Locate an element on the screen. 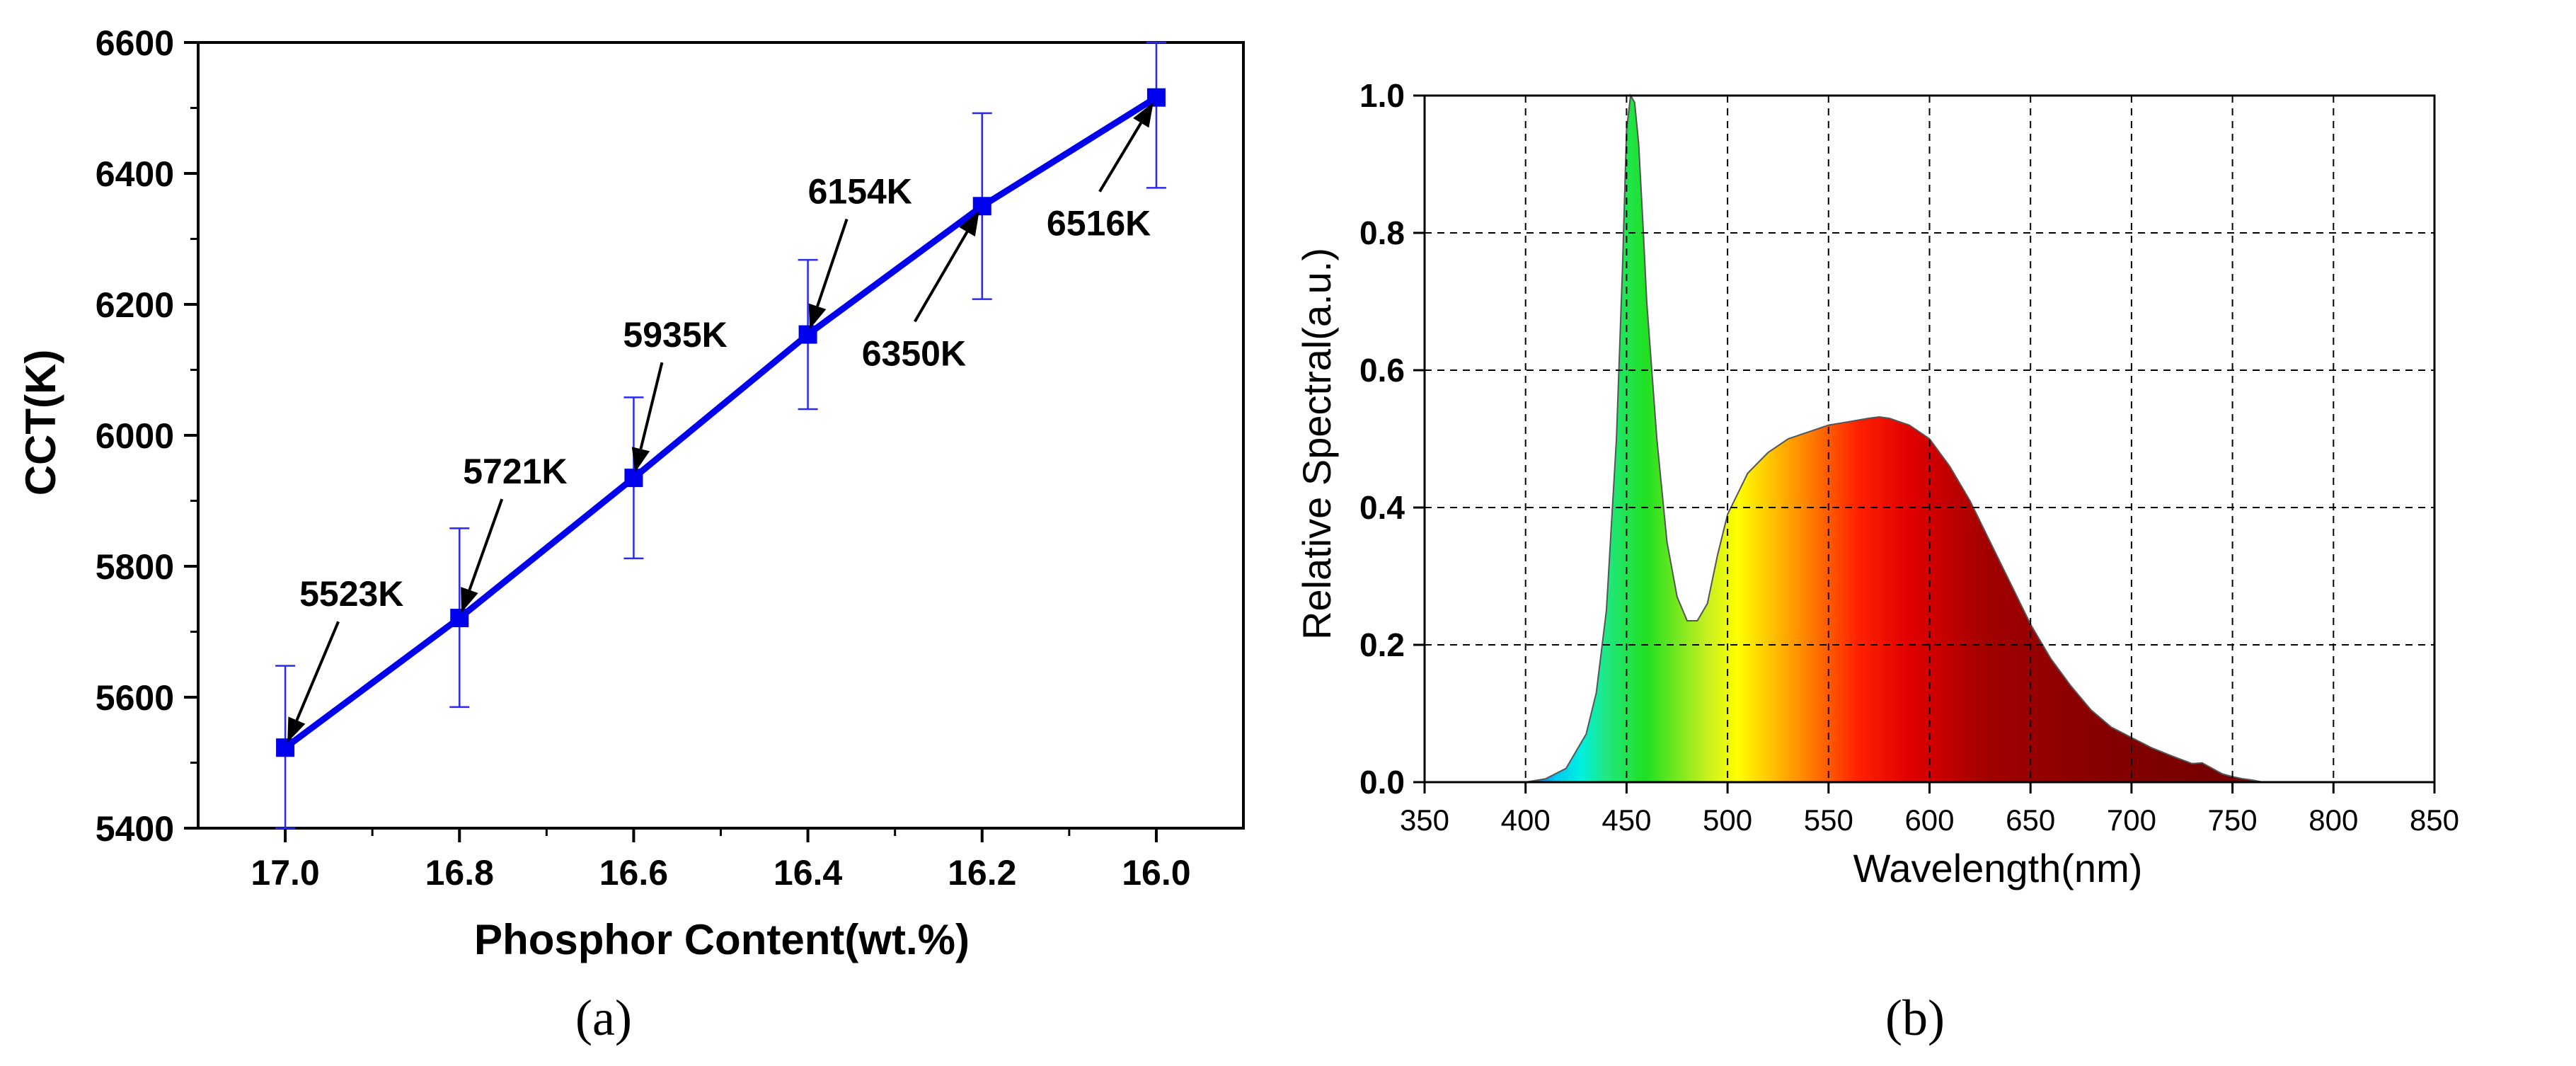 The height and width of the screenshot is (1066, 2576). x-tick-label: 16.2 is located at coordinates (982, 873).